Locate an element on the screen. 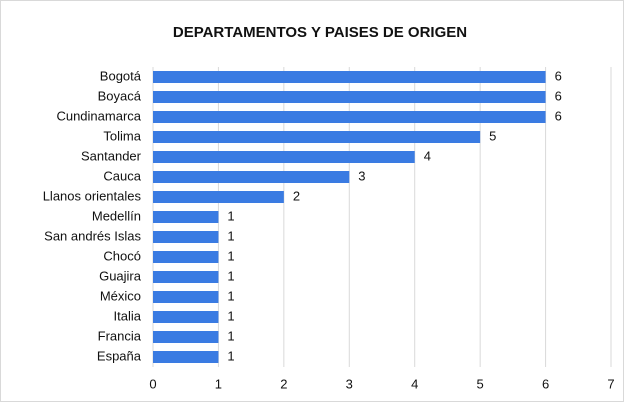  x-tick-label: 3 is located at coordinates (349, 383).